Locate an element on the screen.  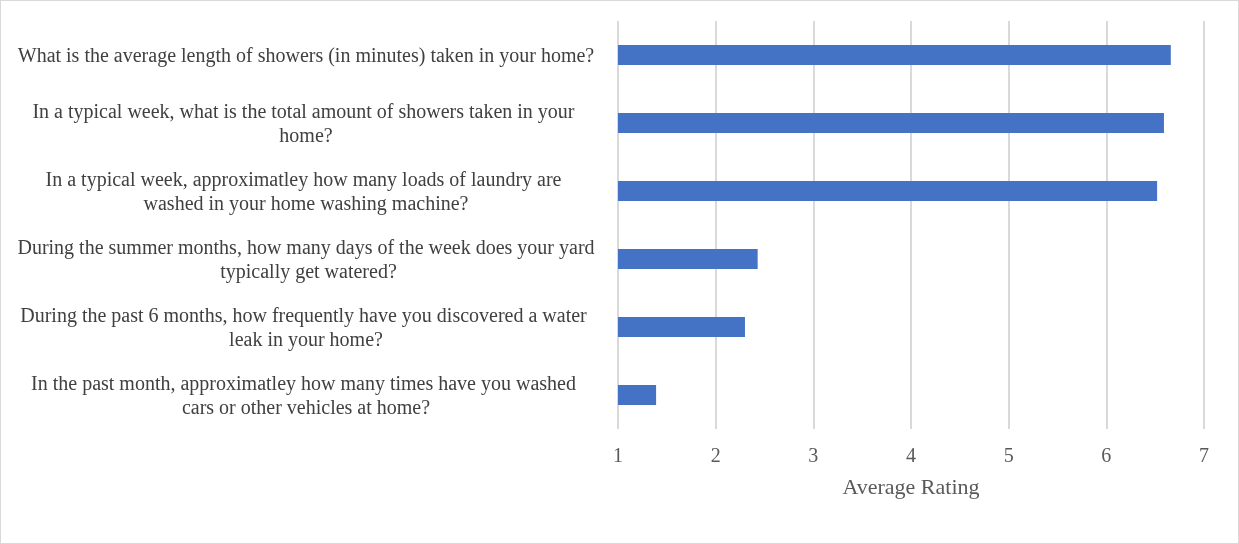
x-tick-label: 4 is located at coordinates (911, 455).